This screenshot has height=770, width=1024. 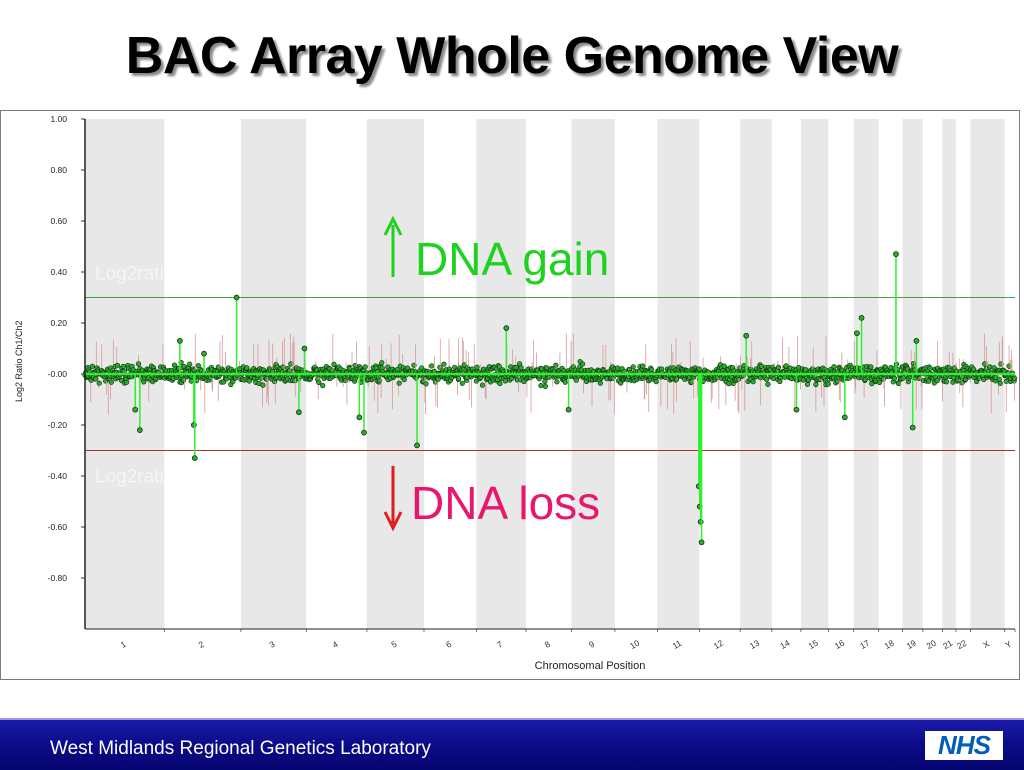 I want to click on x-tick-label: 2, so click(x=201, y=644).